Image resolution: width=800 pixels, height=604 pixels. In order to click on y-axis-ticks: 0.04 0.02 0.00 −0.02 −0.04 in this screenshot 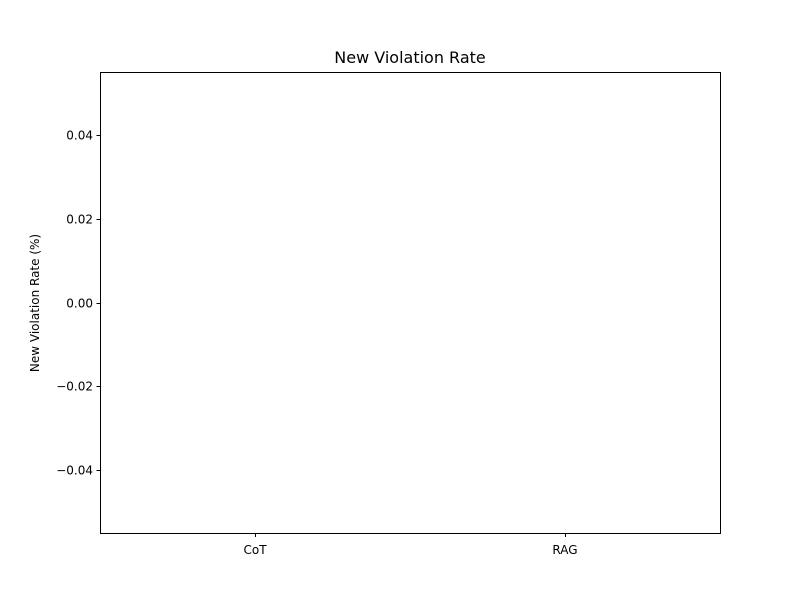, I will do `click(78, 303)`.